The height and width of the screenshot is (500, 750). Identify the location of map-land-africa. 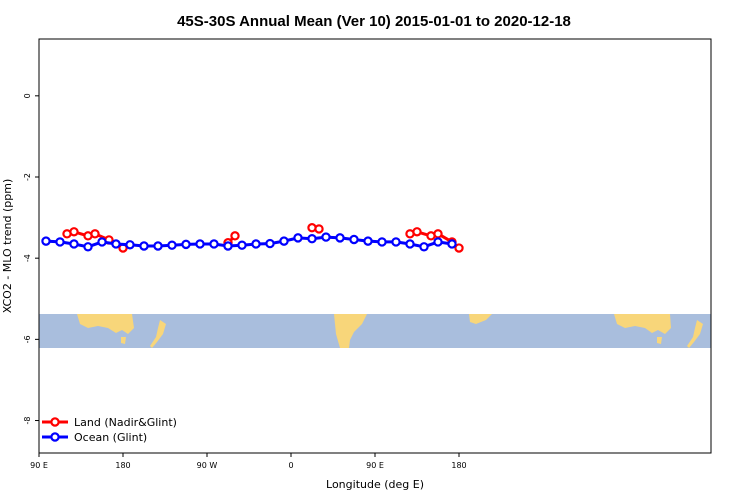
(480, 319).